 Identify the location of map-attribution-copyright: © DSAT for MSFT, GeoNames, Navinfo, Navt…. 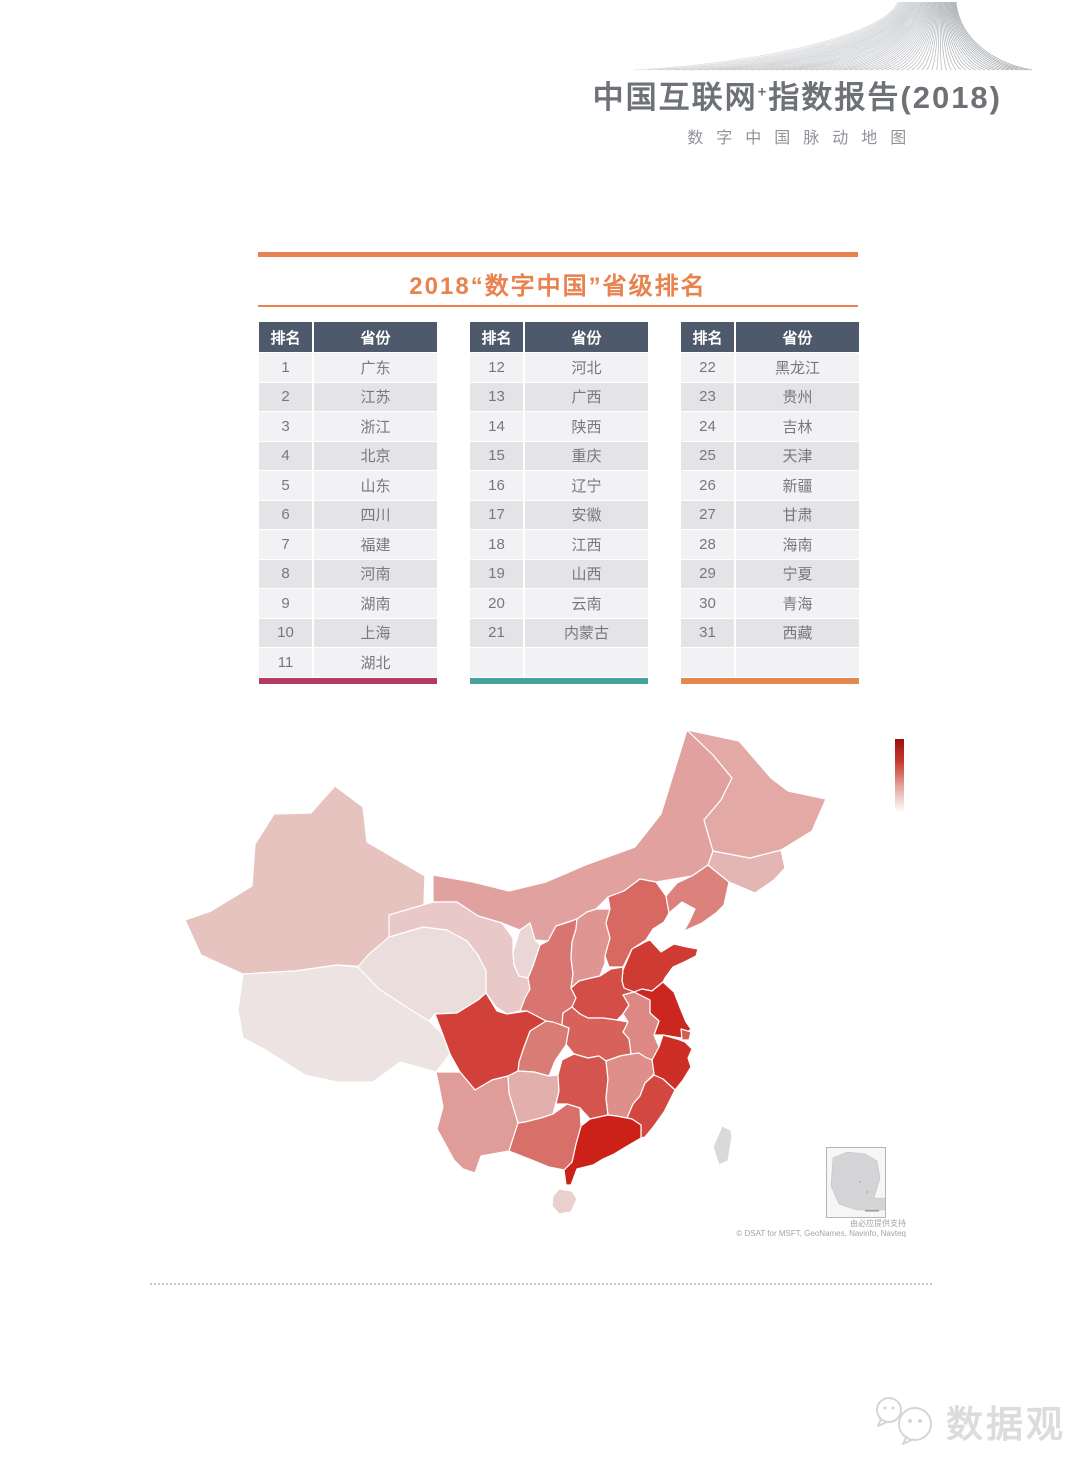
(821, 1233).